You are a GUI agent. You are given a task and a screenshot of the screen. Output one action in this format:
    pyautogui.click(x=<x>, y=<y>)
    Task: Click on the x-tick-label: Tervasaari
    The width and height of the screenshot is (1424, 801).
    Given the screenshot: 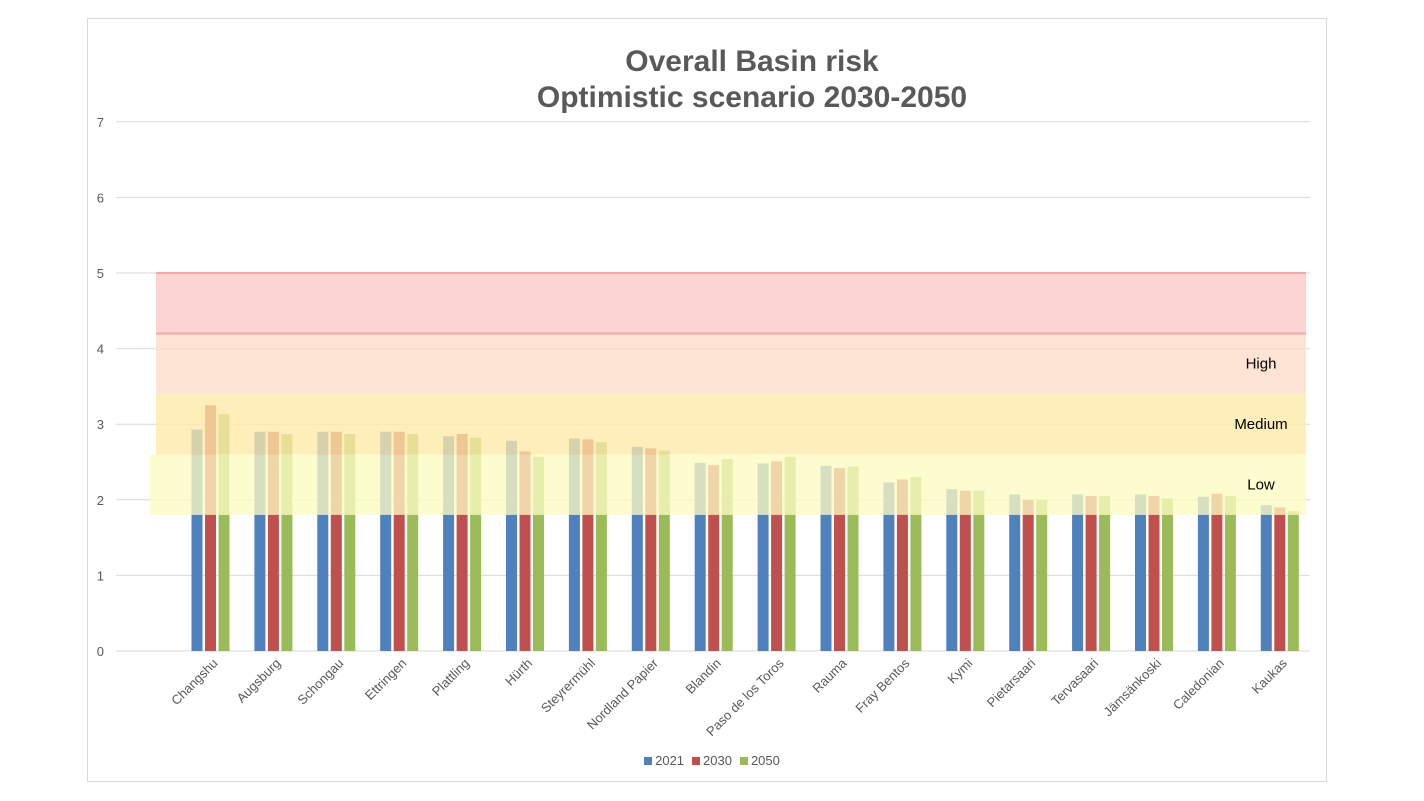 What is the action you would take?
    pyautogui.click(x=1074, y=681)
    